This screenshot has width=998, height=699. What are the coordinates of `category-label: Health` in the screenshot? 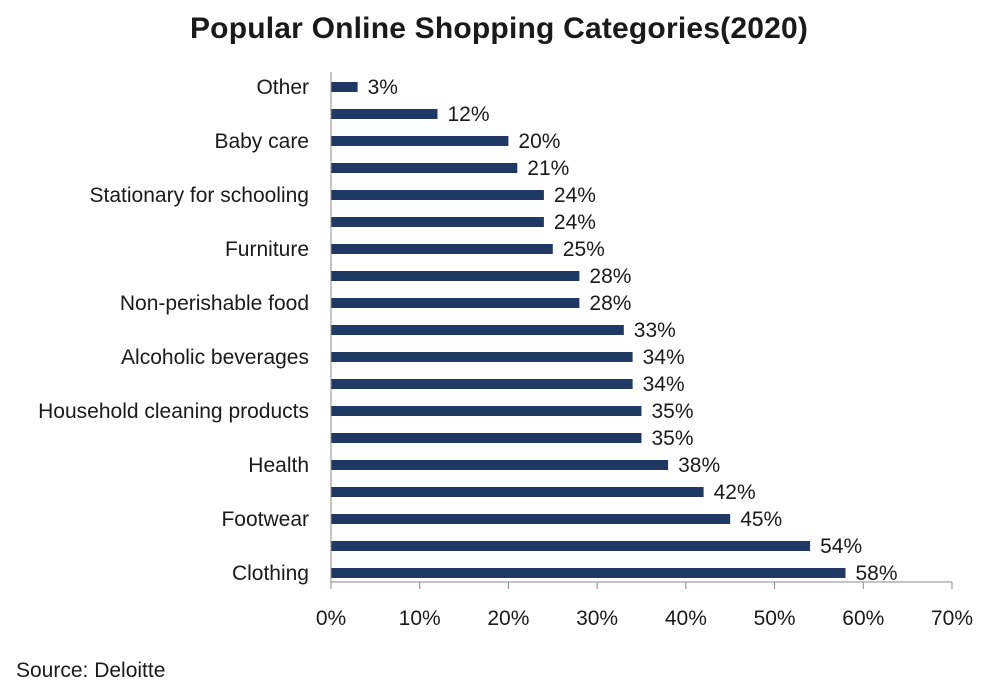 It's located at (278, 465).